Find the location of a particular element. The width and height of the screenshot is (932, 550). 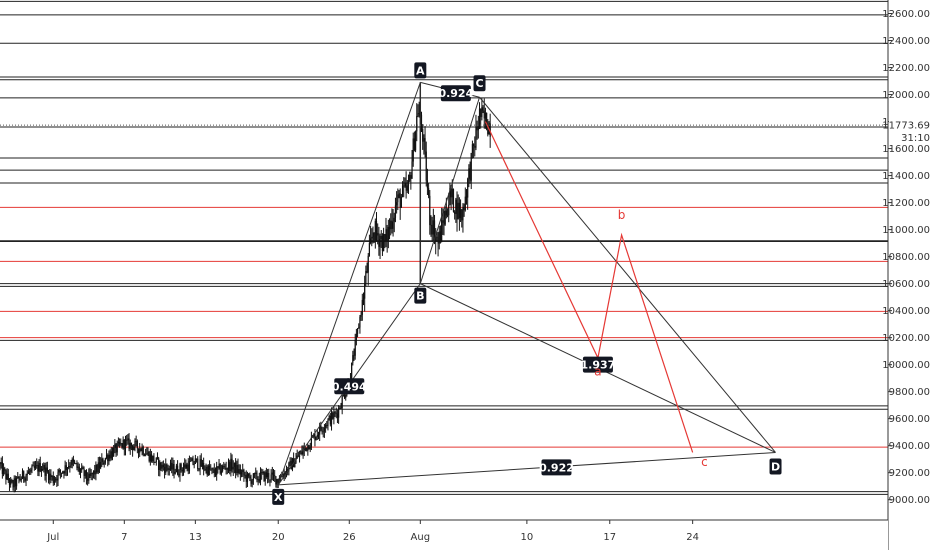

point-label-text: C is located at coordinates (479, 83).